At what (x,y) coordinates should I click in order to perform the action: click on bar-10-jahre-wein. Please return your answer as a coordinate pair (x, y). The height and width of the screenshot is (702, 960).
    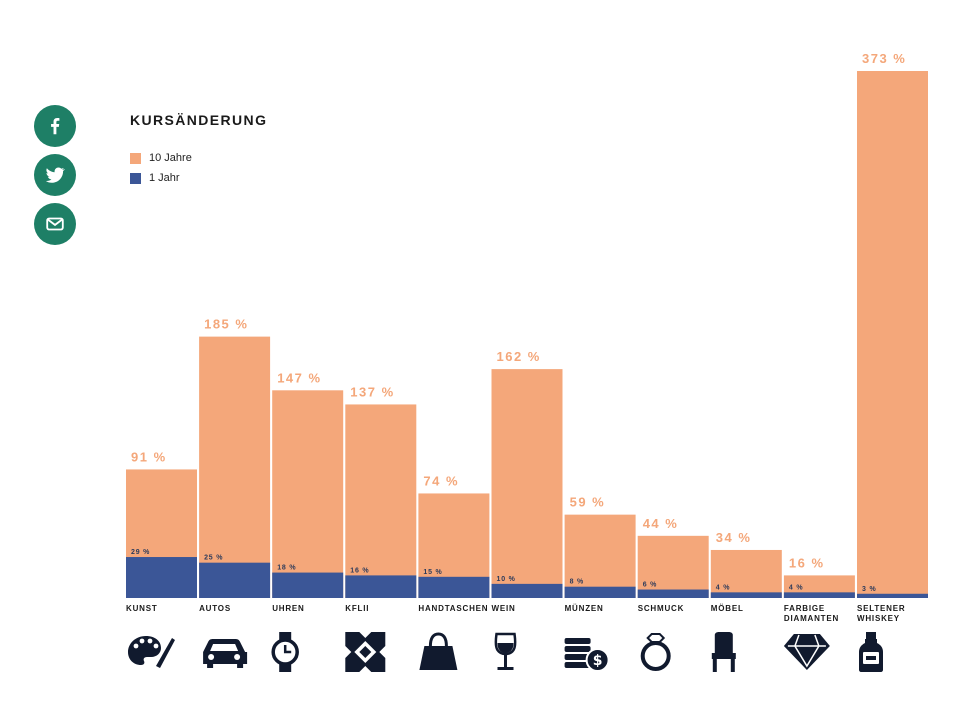
    Looking at the image, I should click on (527, 483).